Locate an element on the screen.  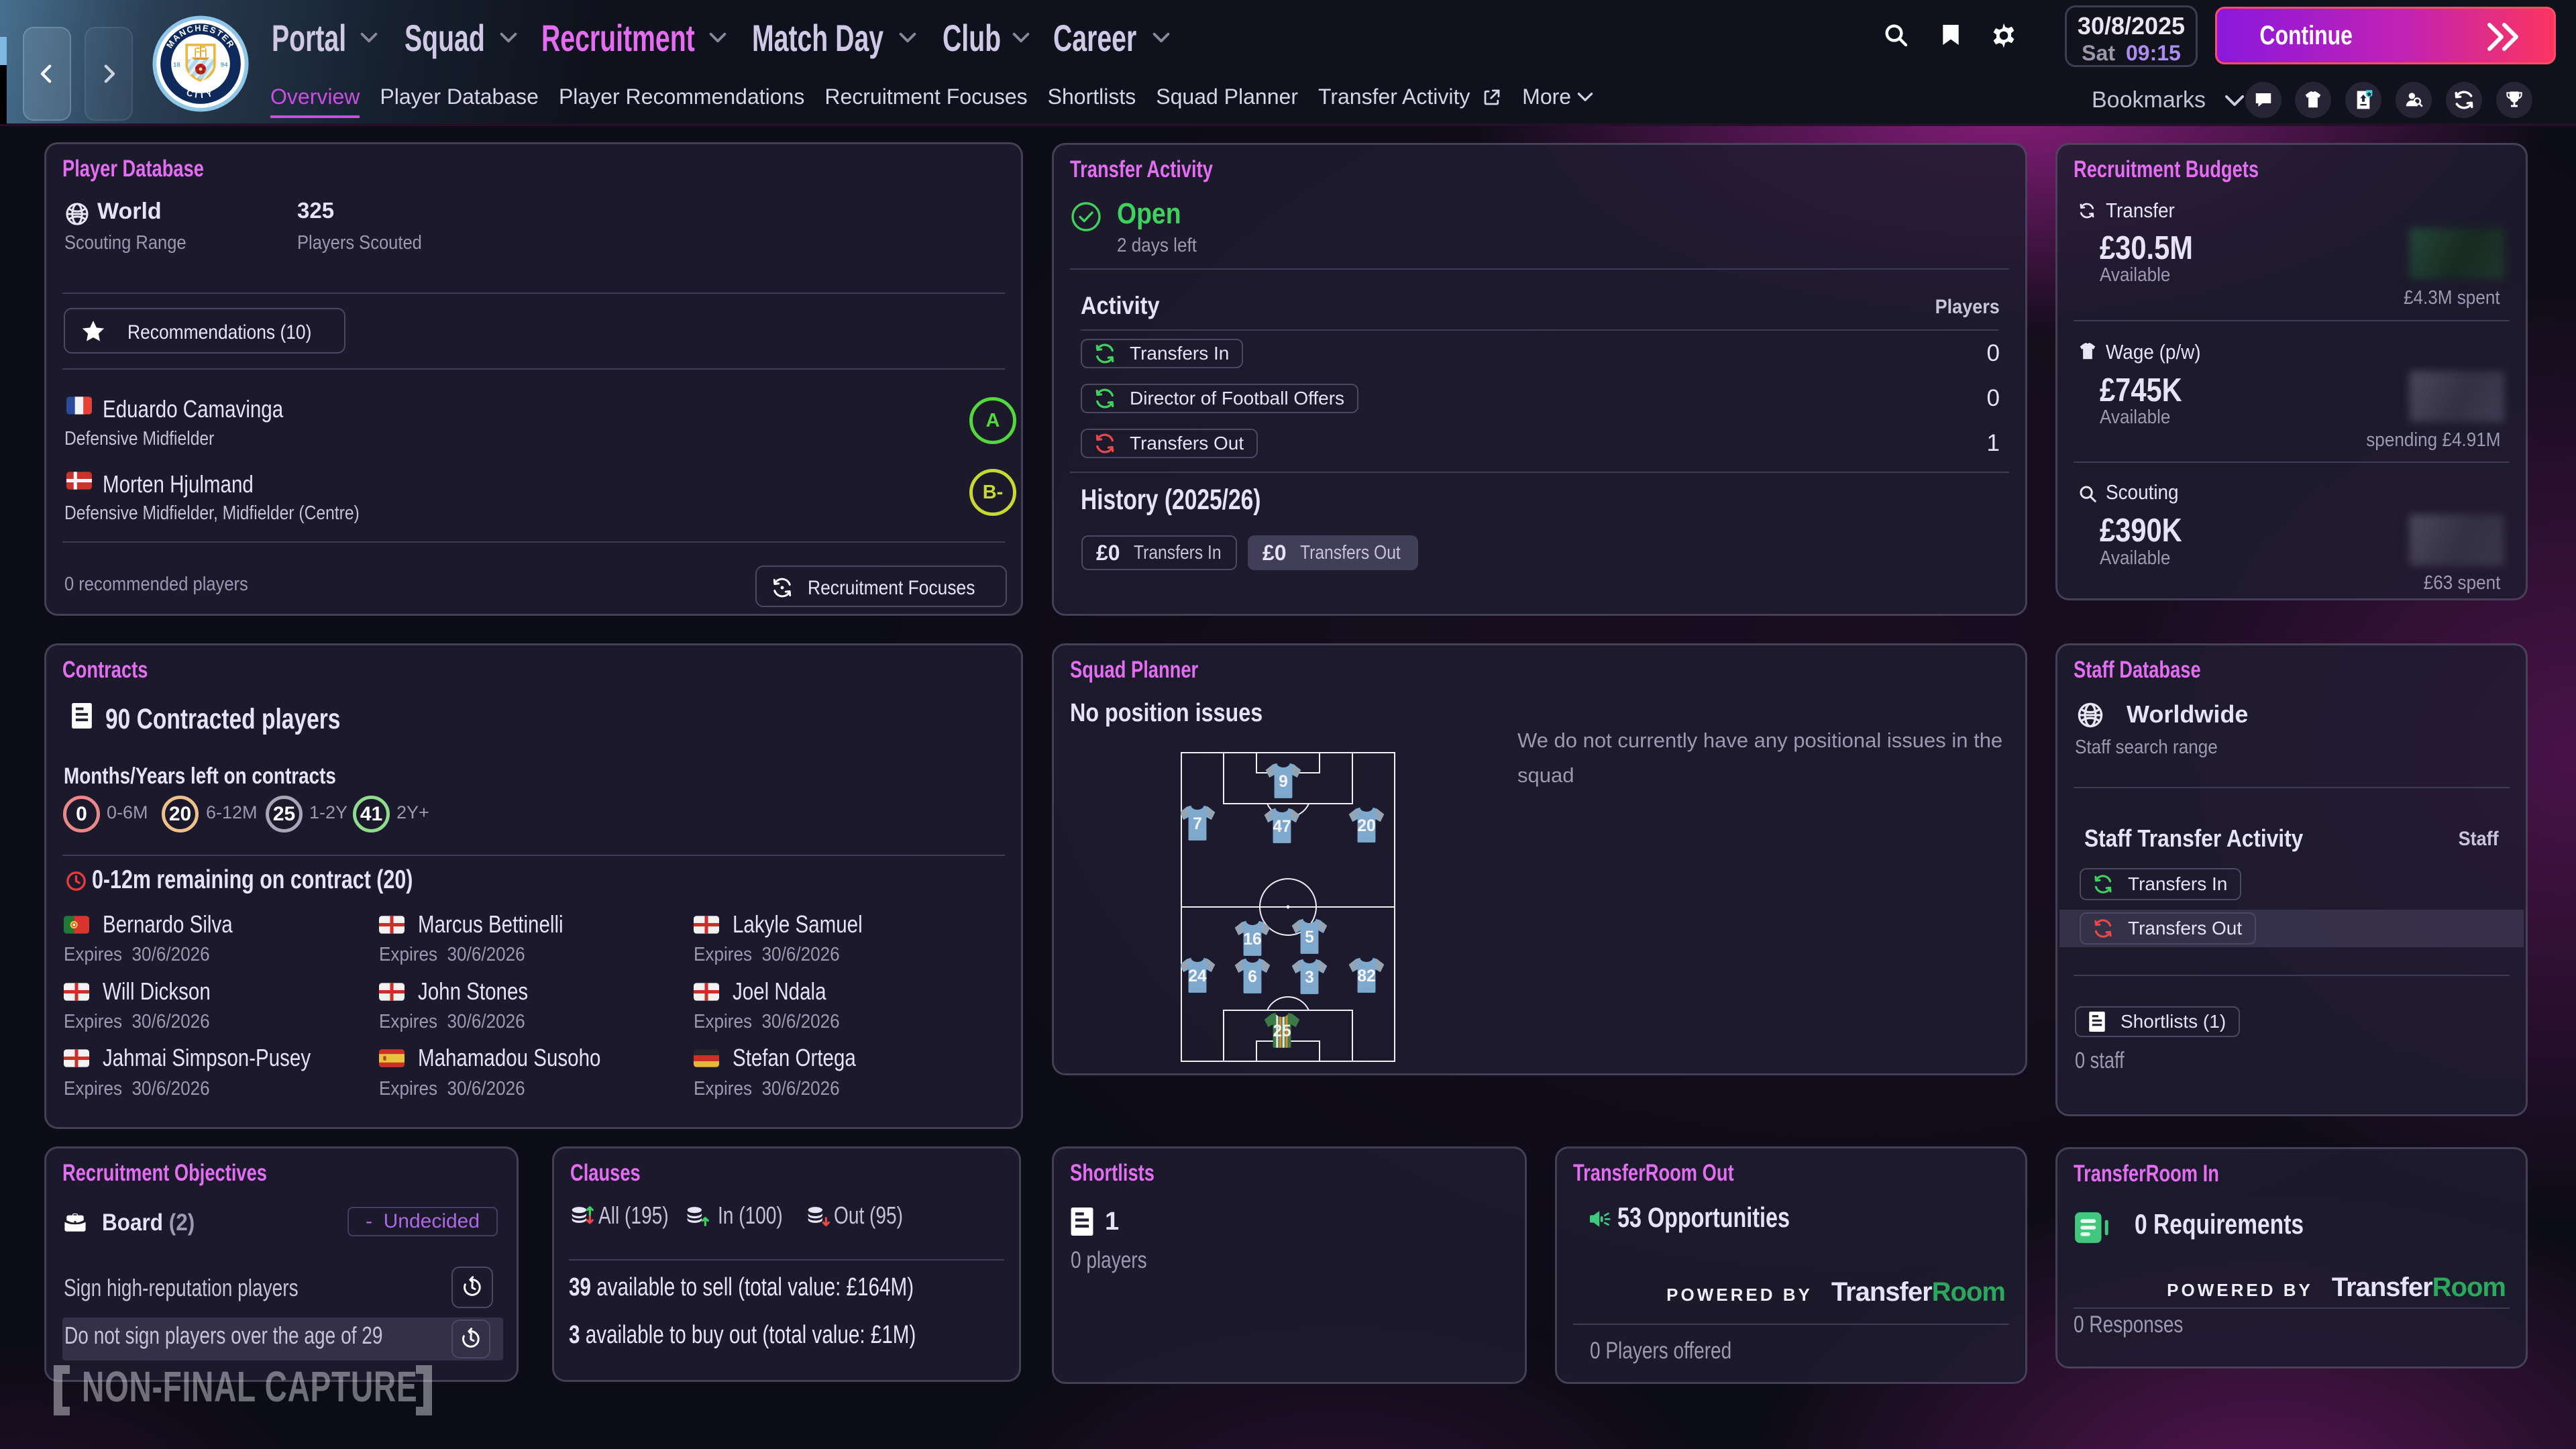
svg-text: 47 is located at coordinates (1282, 827).